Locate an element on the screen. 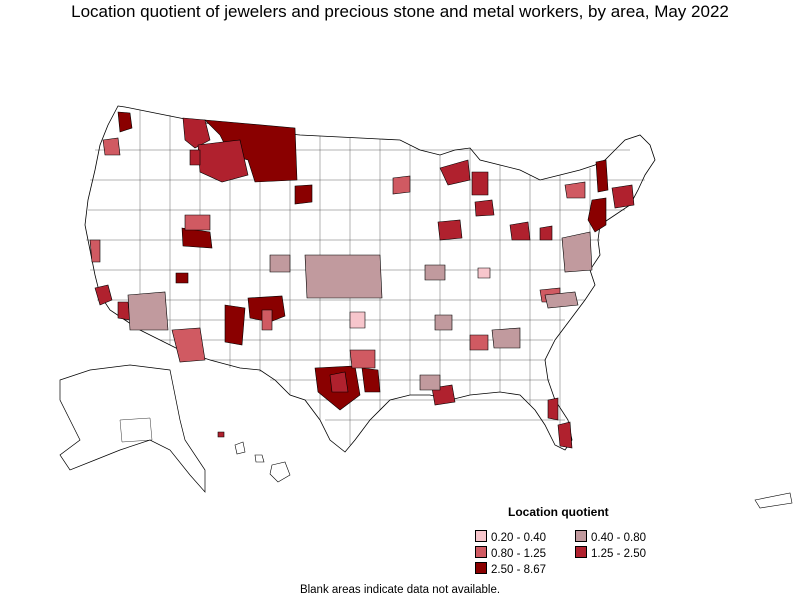  legend-title: Location quotient is located at coordinates (558, 512).